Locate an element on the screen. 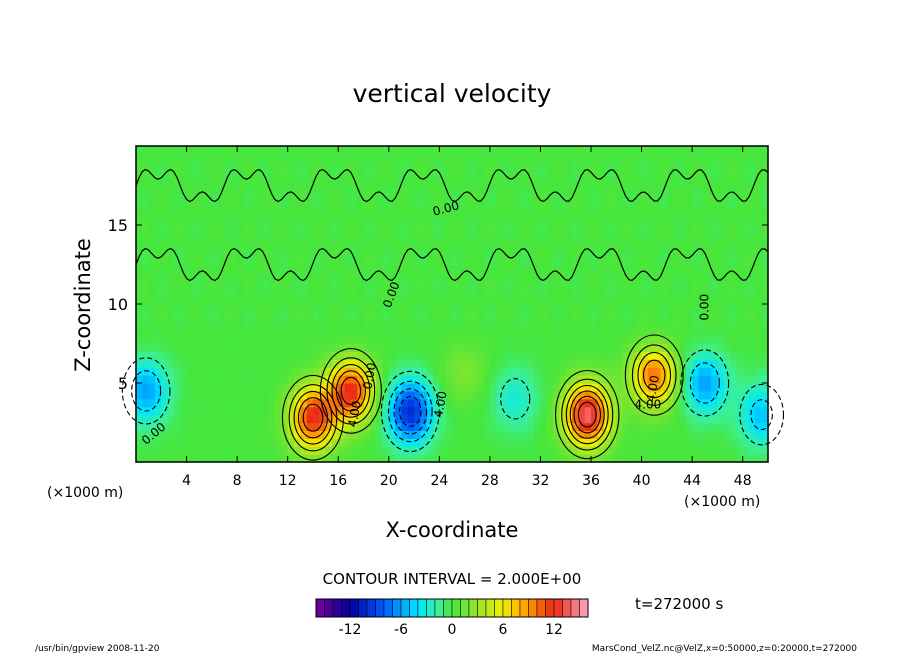 This screenshot has height=654, width=904. colorbar is located at coordinates (452, 608).